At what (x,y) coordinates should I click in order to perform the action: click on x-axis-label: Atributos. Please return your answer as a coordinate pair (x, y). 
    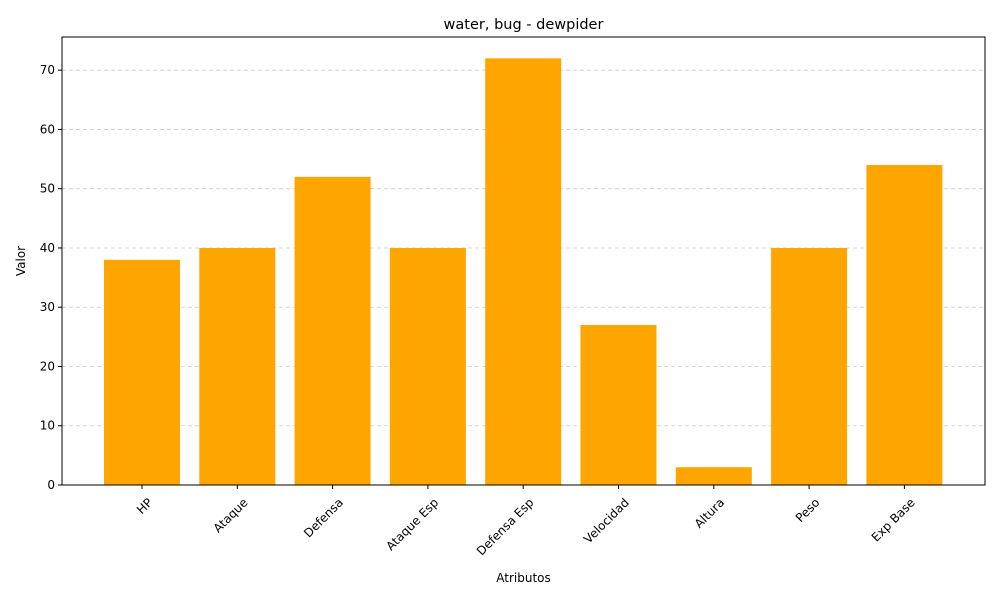
    Looking at the image, I should click on (523, 578).